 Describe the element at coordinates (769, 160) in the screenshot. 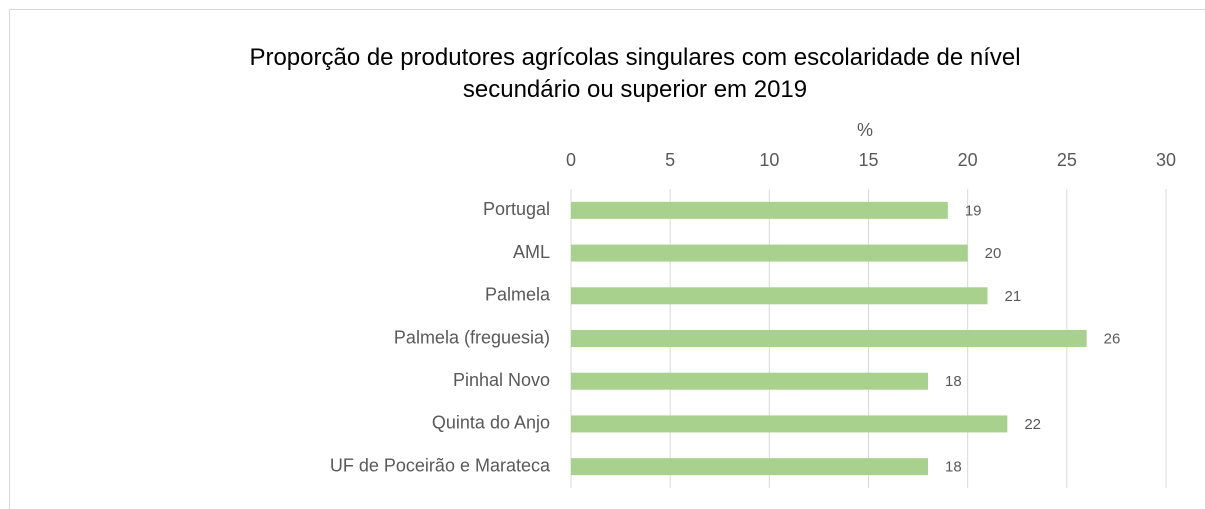

I see `x-tick-label: 10` at that location.